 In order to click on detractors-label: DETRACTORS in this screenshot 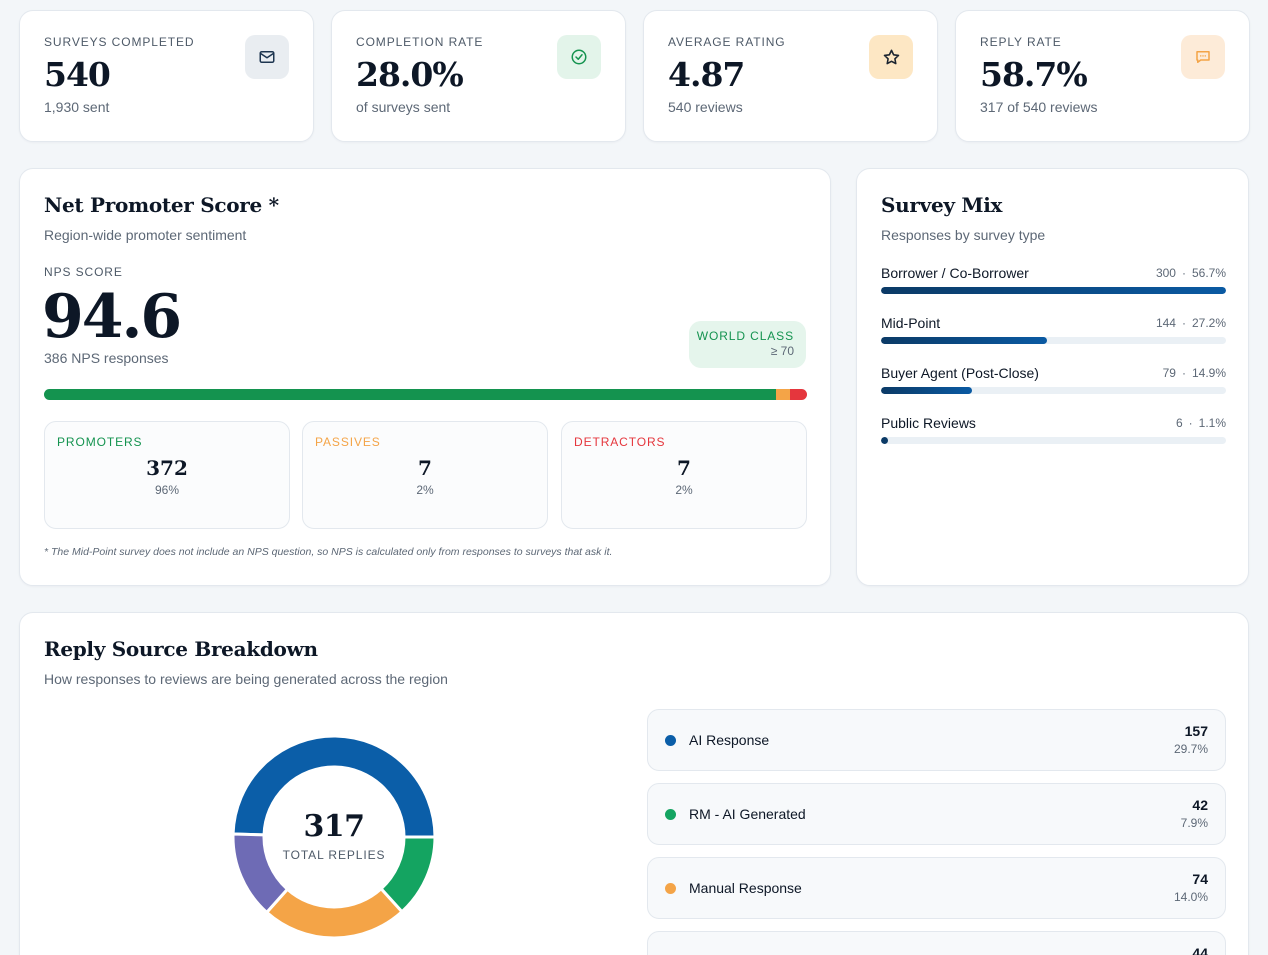, I will do `click(620, 442)`.